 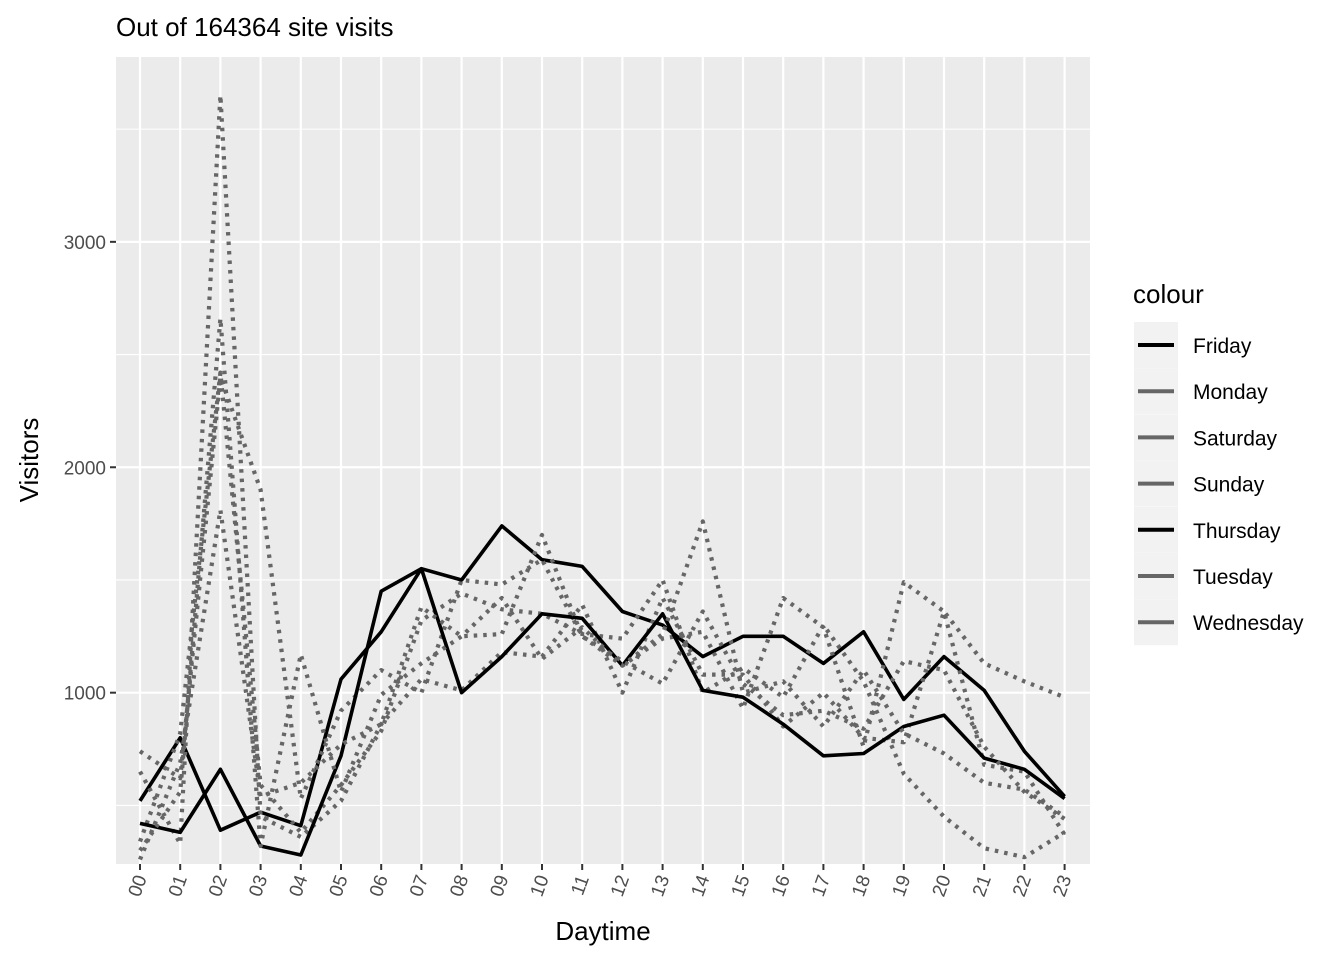 What do you see at coordinates (1235, 438) in the screenshot?
I see `legend-label-saturday: Saturday` at bounding box center [1235, 438].